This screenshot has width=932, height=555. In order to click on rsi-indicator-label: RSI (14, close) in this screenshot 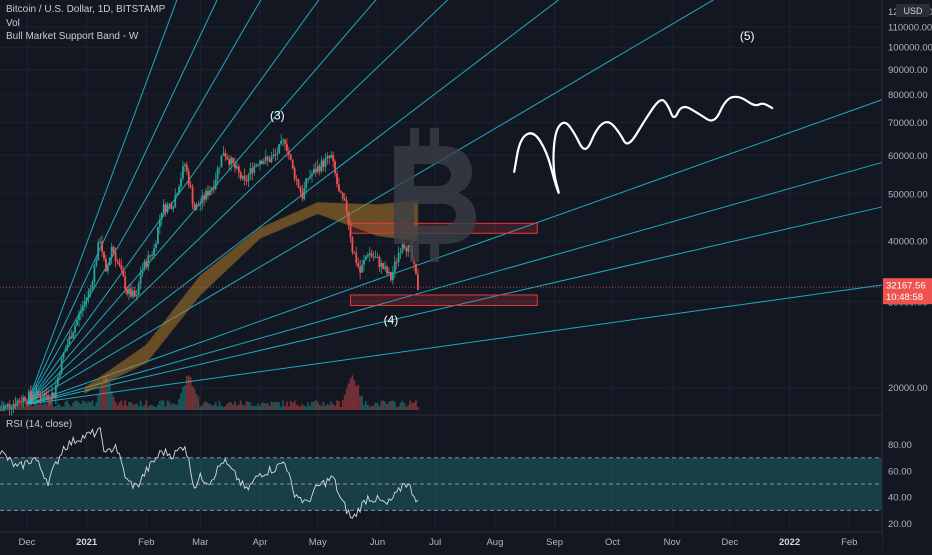, I will do `click(39, 424)`.